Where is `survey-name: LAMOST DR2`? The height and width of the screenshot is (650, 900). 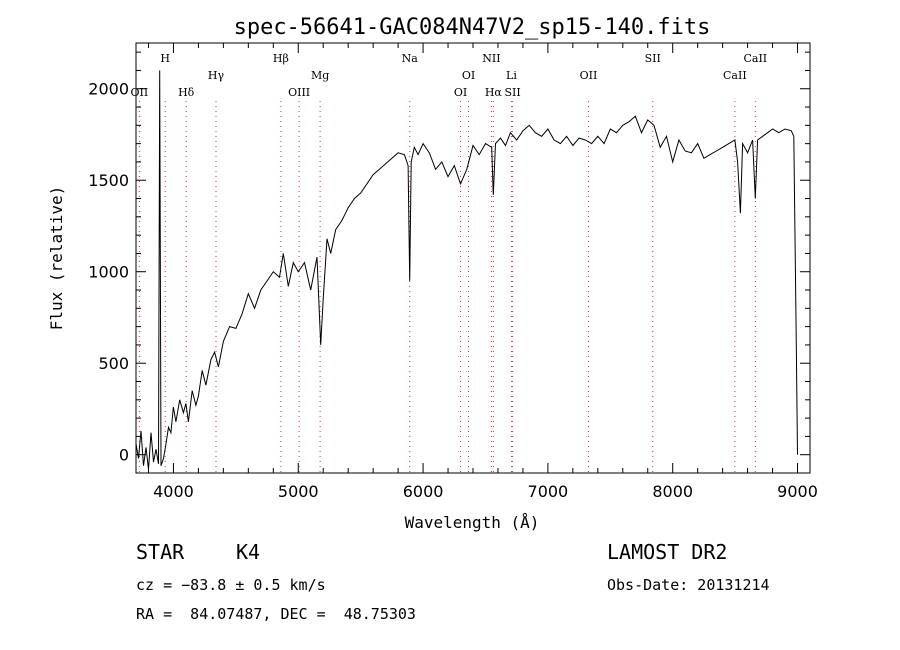
survey-name: LAMOST DR2 is located at coordinates (667, 552).